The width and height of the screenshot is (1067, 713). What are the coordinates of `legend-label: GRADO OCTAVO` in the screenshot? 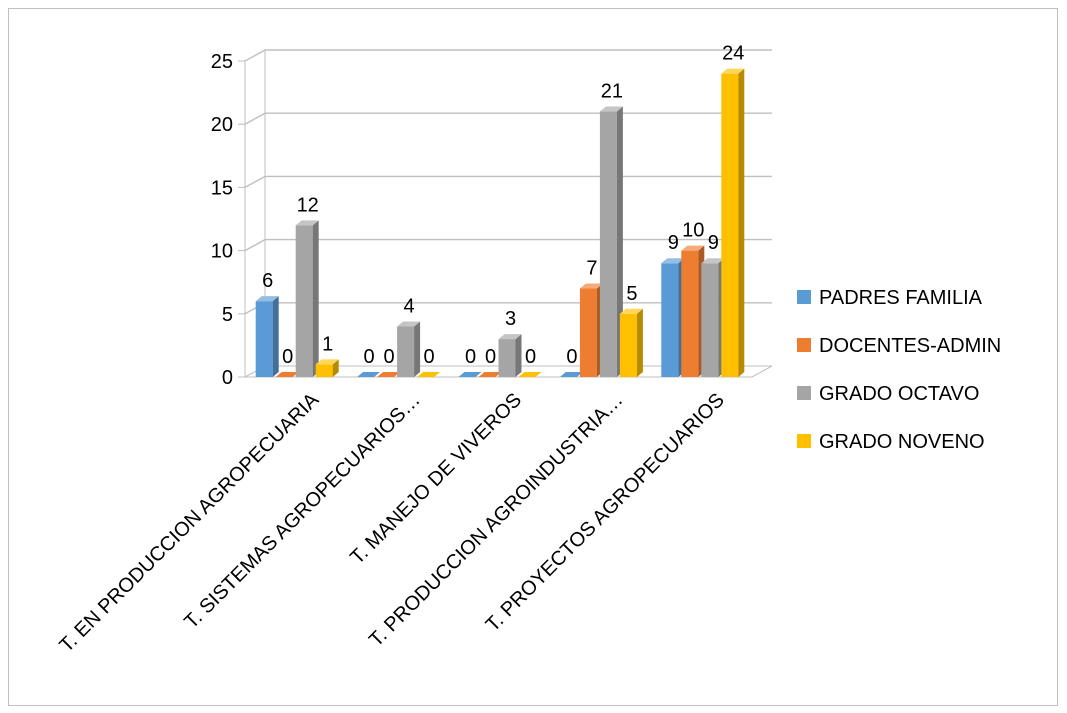 It's located at (899, 394).